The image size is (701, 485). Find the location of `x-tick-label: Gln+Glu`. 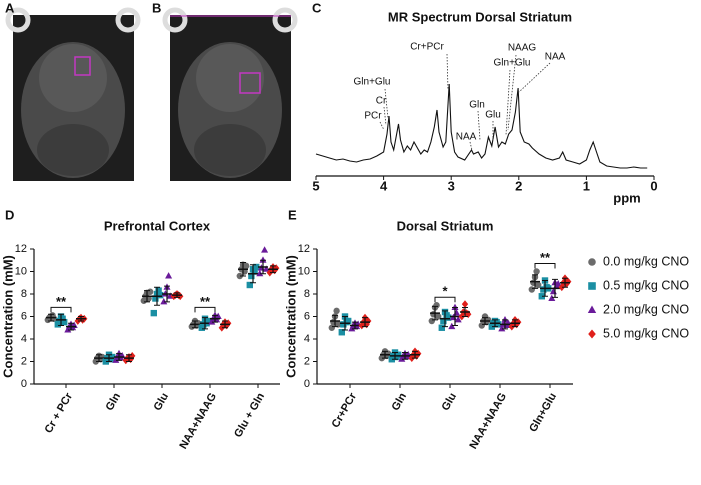

x-tick-label: Gln+Glu is located at coordinates (543, 412).